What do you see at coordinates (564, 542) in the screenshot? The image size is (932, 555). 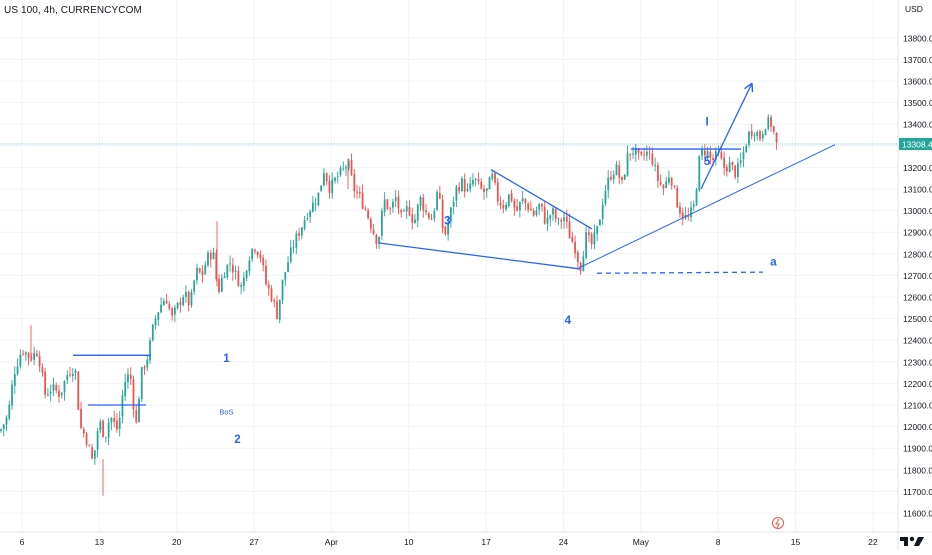 I see `x-tick-label: 24` at bounding box center [564, 542].